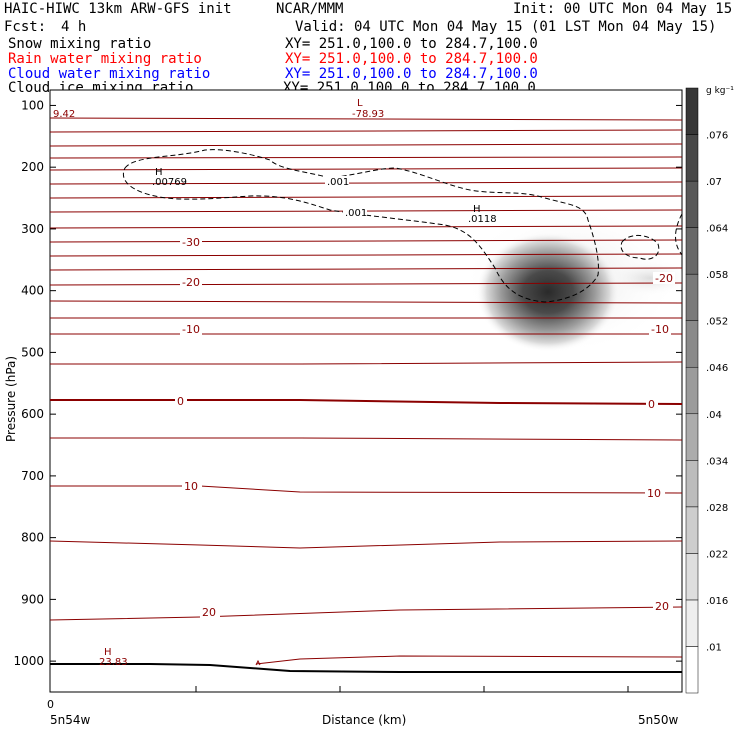  What do you see at coordinates (25, 27) in the screenshot?
I see `fcst-label: Fcst:` at bounding box center [25, 27].